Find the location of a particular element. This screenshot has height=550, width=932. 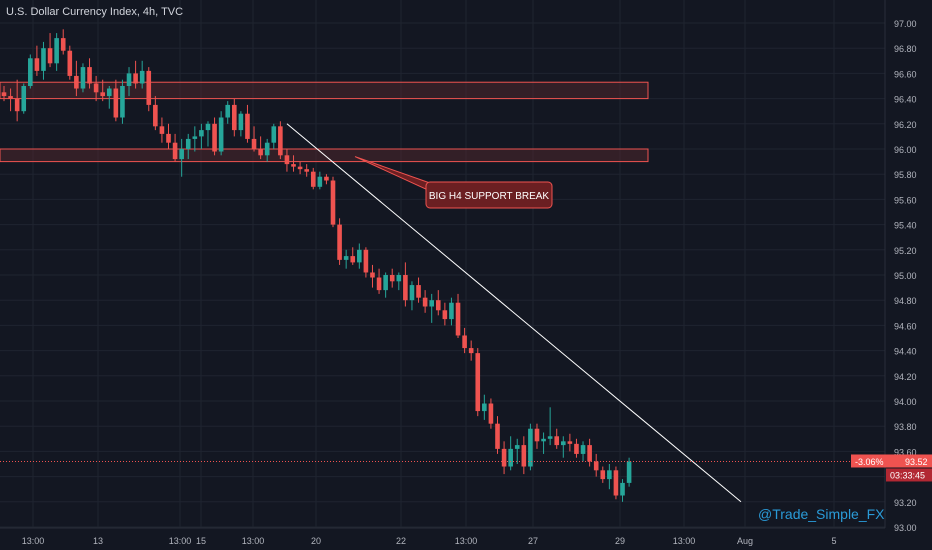

callout-text: BIG H4 SUPPORT BREAK is located at coordinates (489, 196).